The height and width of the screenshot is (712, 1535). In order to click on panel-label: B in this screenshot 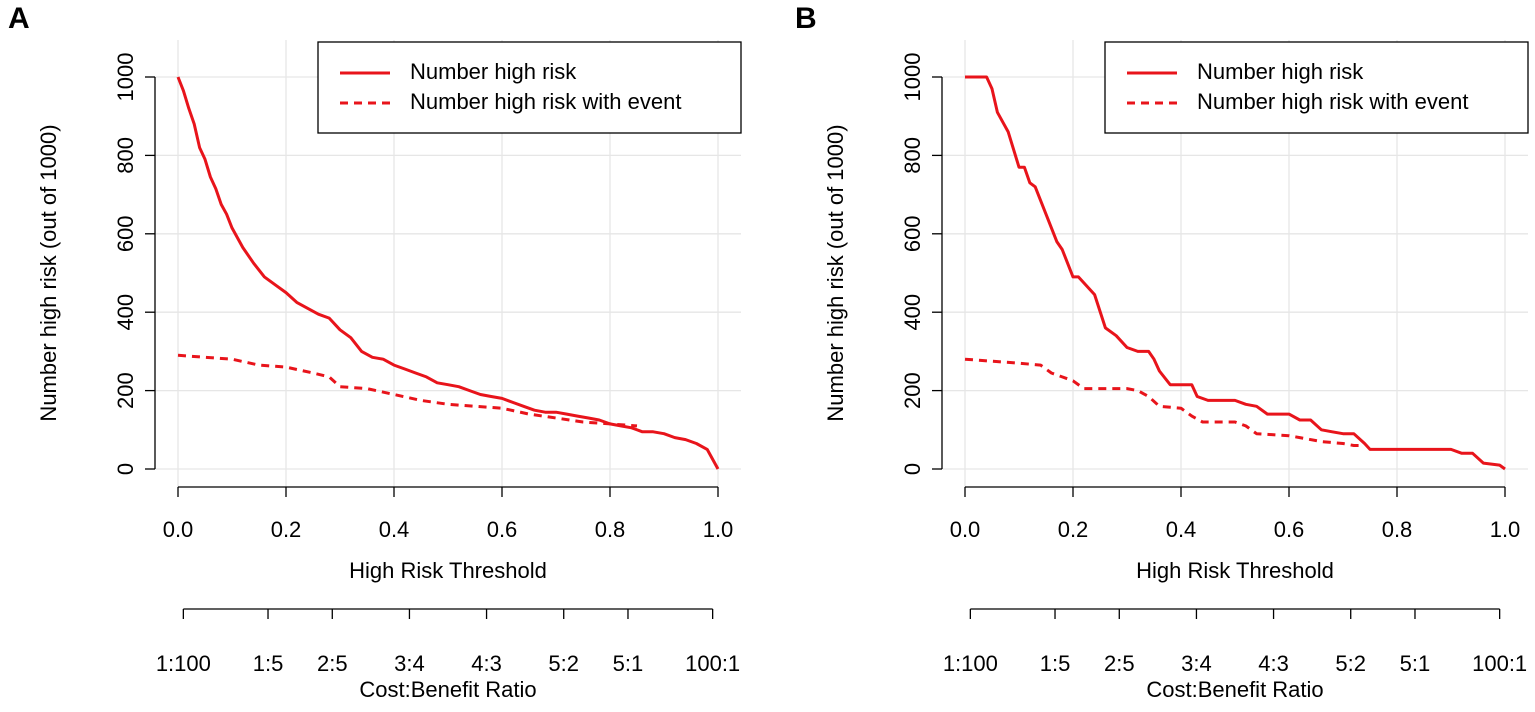, I will do `click(806, 18)`.